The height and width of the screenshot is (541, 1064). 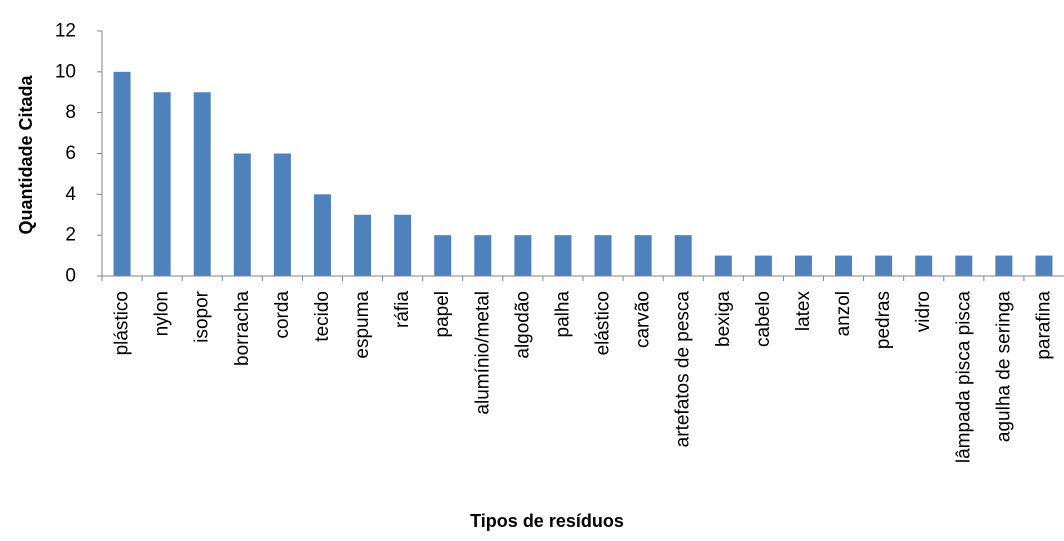 I want to click on x-tick-label: artefatos de pesca, so click(x=683, y=369).